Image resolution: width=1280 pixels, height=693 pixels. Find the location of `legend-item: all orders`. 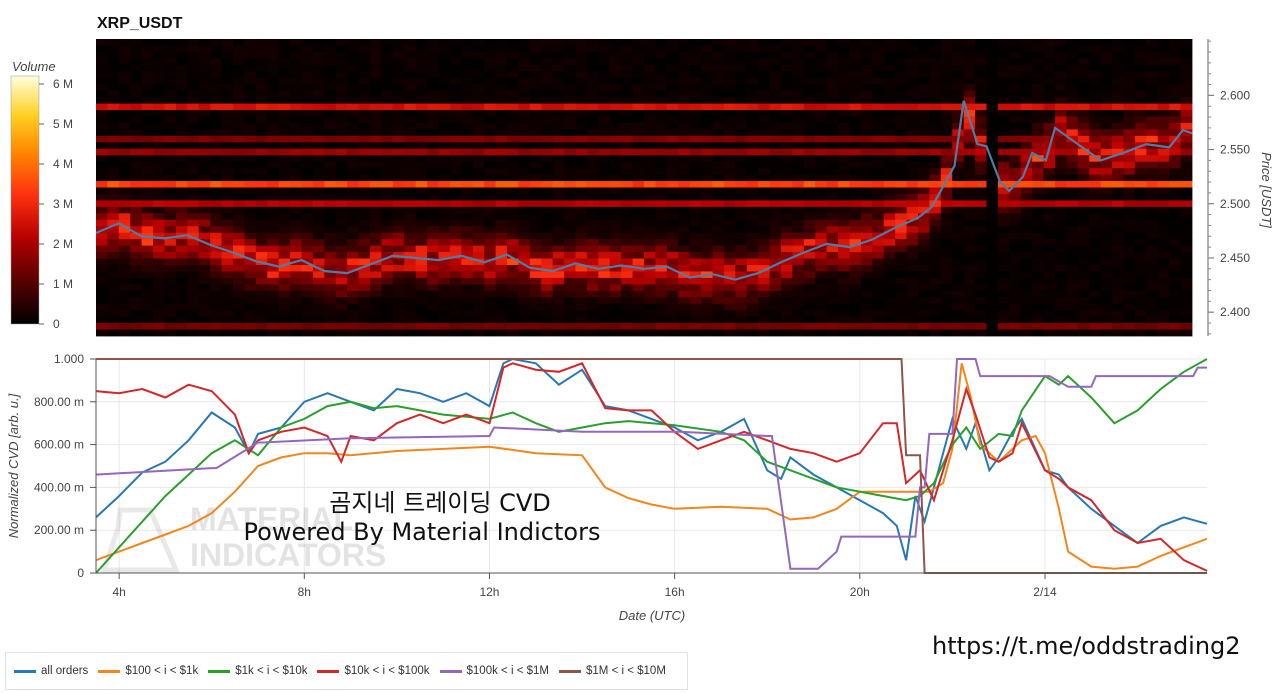

legend-item: all orders is located at coordinates (51, 671).